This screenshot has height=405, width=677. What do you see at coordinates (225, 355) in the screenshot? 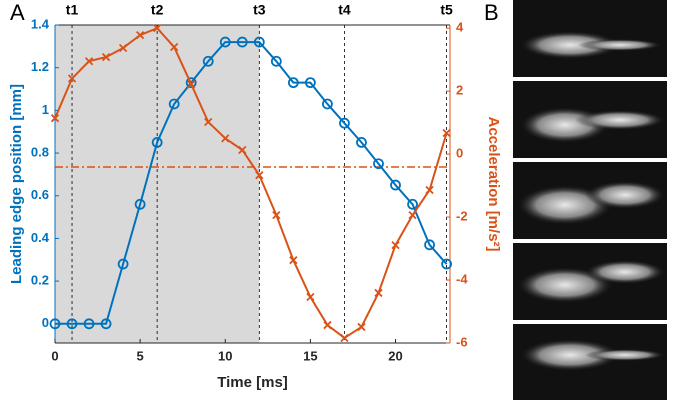
I see `x-tick-label: 10` at bounding box center [225, 355].